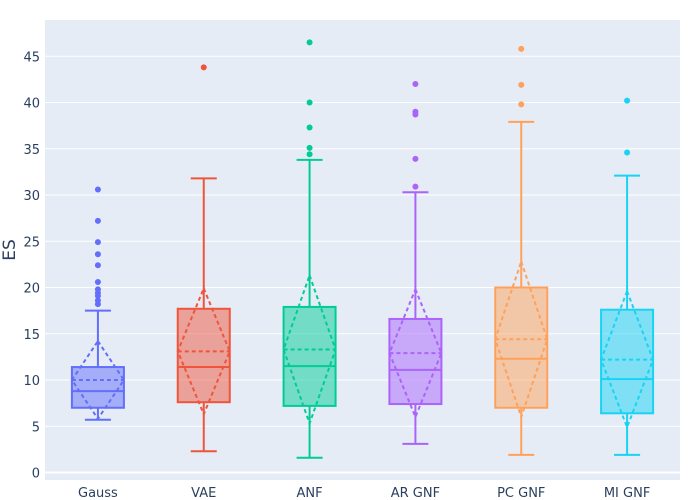 This screenshot has height=500, width=700. Describe the element at coordinates (31, 57) in the screenshot. I see `y-tick-label: 45` at that location.